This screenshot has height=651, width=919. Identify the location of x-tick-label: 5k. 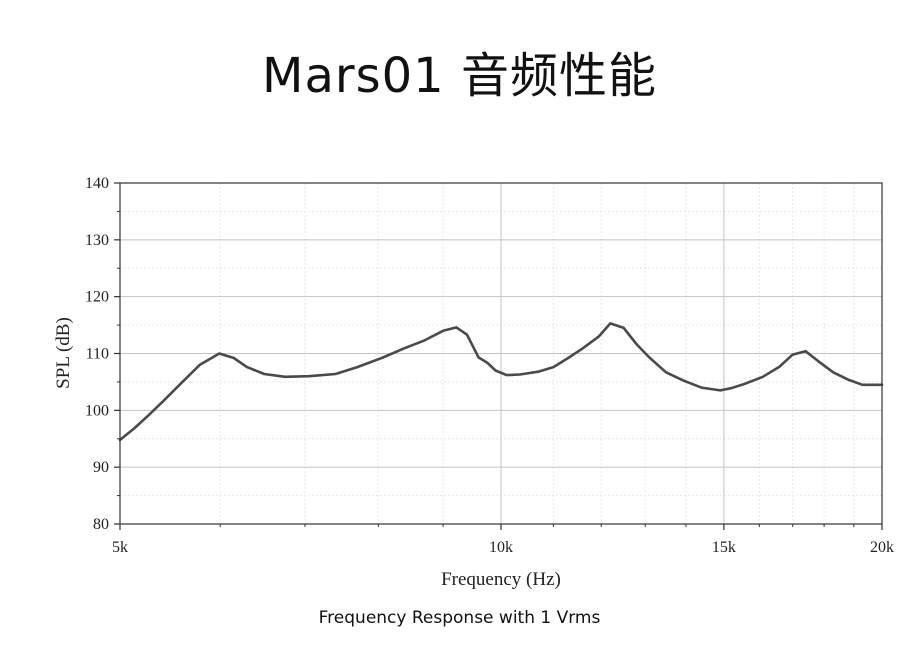
(120, 547).